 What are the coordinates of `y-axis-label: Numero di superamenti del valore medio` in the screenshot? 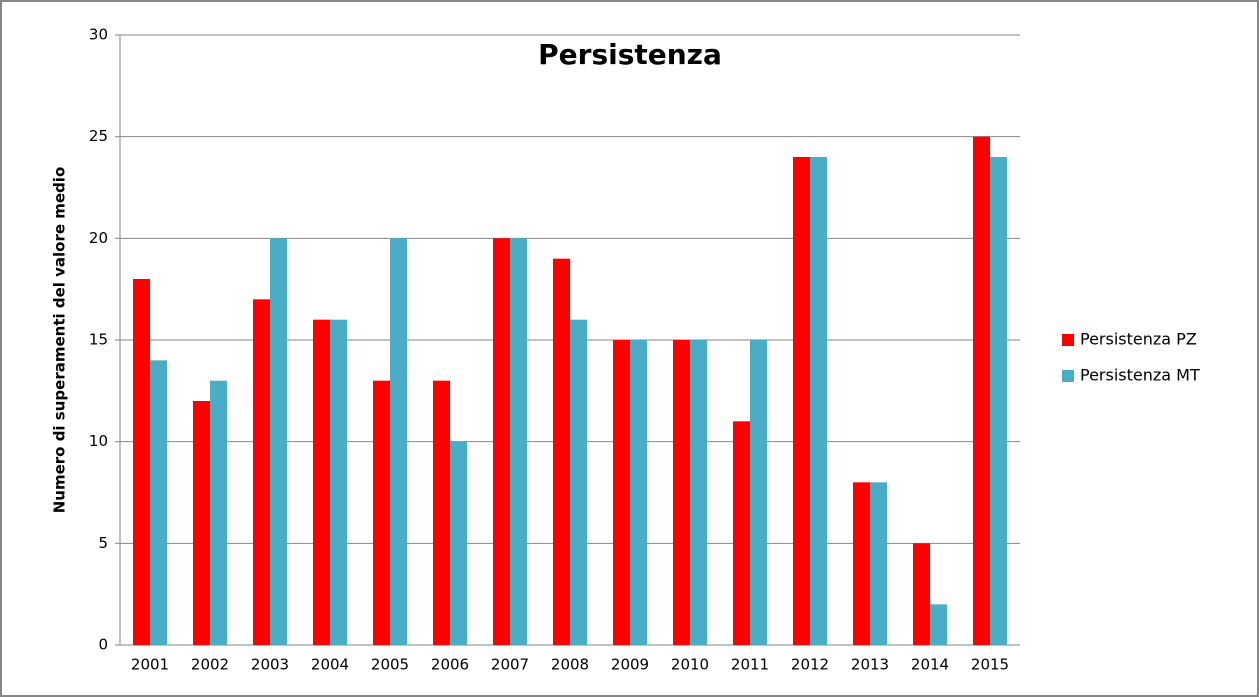 It's located at (60, 340).